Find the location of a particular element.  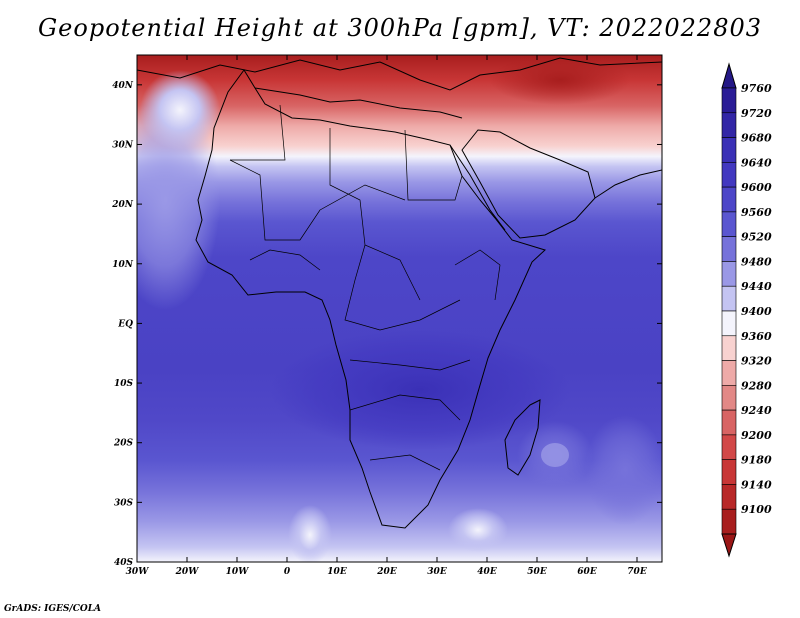

colorbar-label: 9560 is located at coordinates (756, 212).